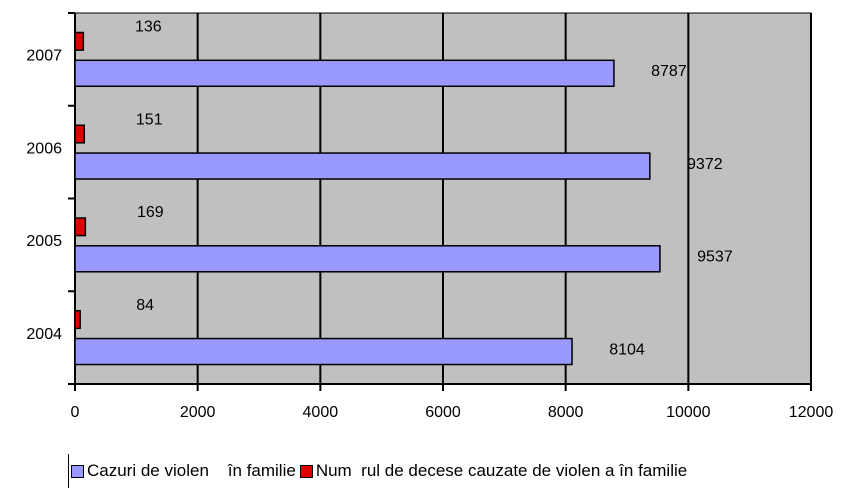 The image size is (843, 490). I want to click on x-tick-label-4000: 4000, so click(321, 412).